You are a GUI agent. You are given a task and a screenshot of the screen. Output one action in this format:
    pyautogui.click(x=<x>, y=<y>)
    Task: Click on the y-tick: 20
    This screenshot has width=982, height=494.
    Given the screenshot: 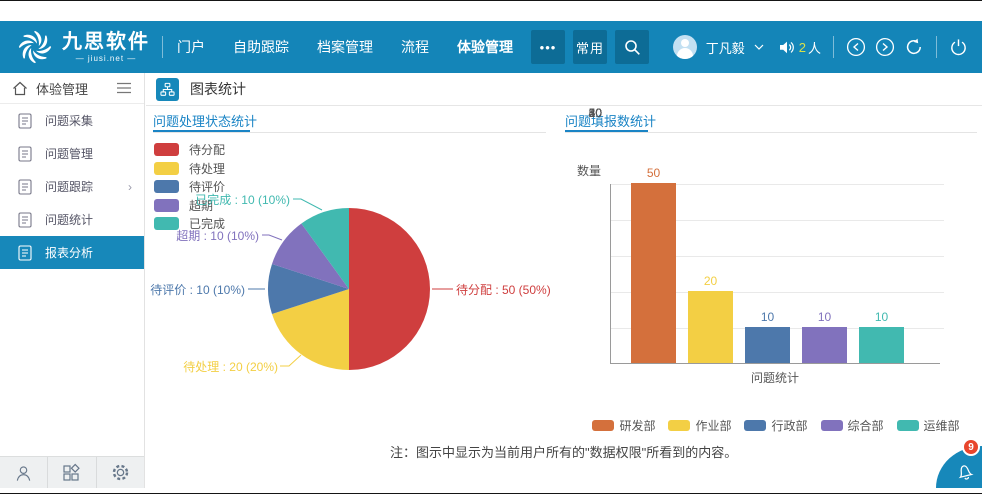 What is the action you would take?
    pyautogui.click(x=595, y=113)
    